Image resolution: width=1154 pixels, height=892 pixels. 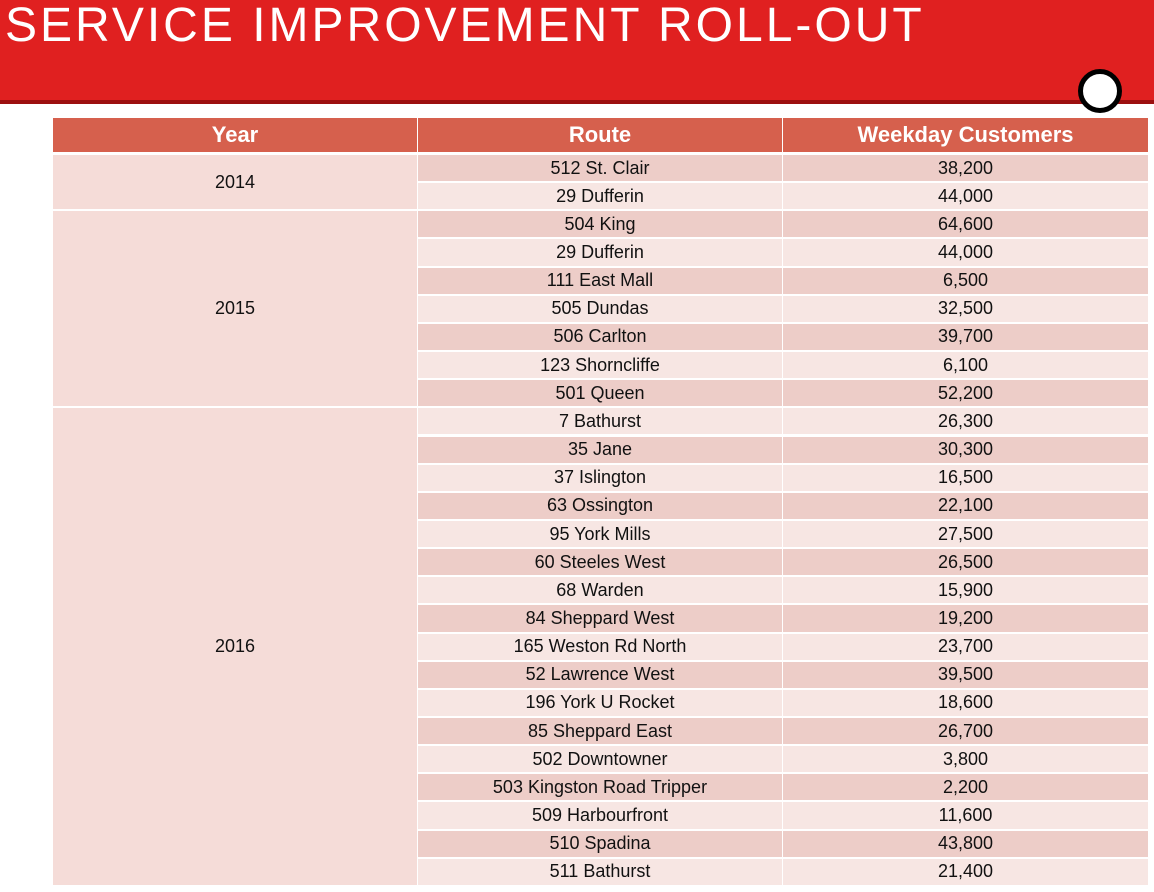 What do you see at coordinates (965, 815) in the screenshot?
I see `customers-cell: 11,600` at bounding box center [965, 815].